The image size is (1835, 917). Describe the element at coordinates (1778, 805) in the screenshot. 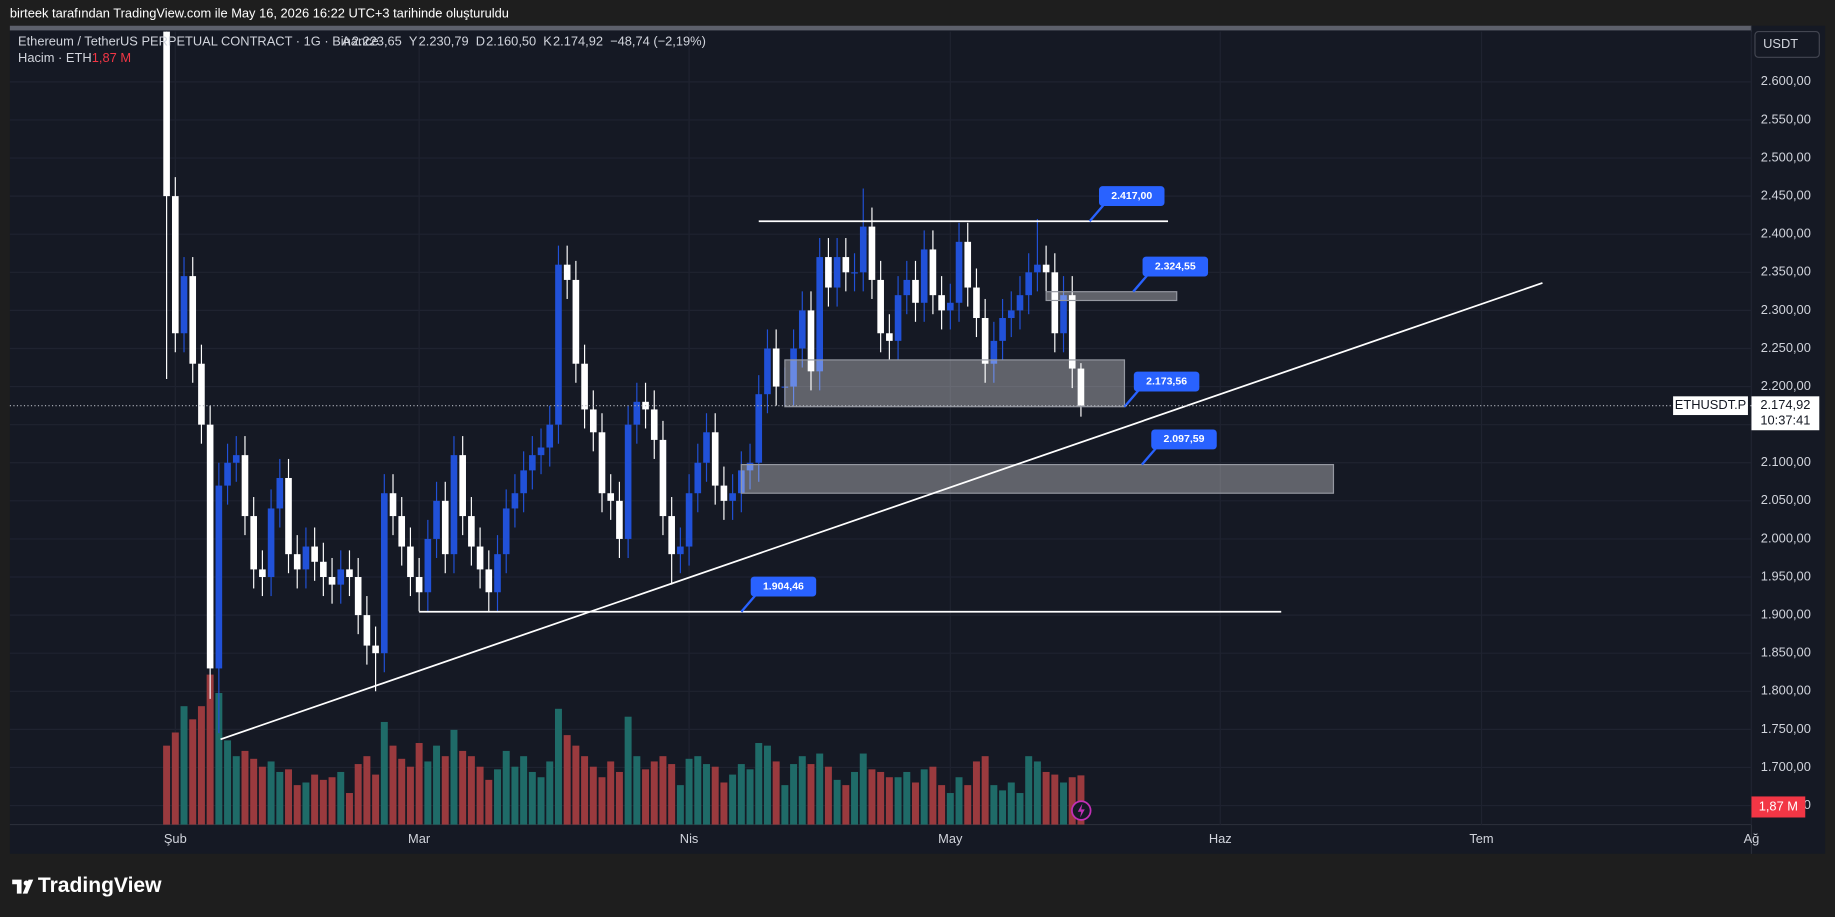

I see `last-volume: 1,87 M` at that location.